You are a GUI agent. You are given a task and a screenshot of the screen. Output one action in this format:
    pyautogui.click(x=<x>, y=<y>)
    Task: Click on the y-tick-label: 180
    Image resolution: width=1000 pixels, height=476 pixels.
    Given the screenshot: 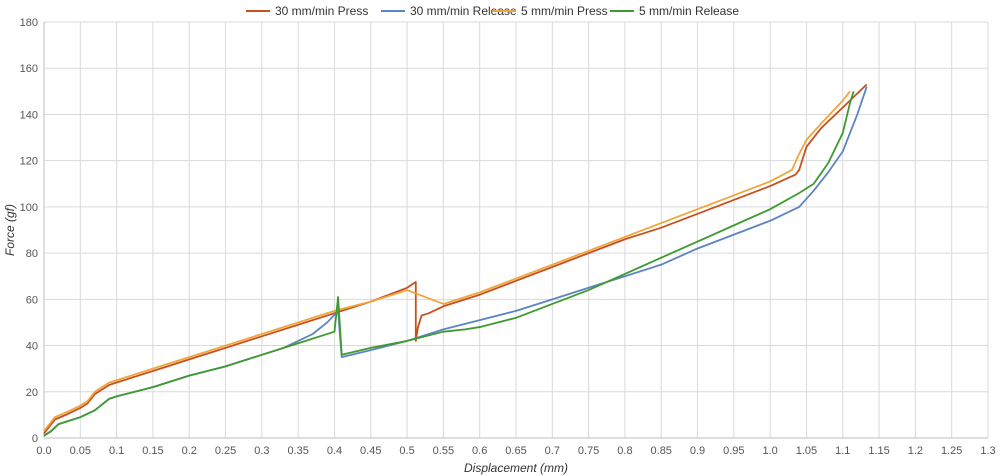 What is the action you would take?
    pyautogui.click(x=29, y=23)
    